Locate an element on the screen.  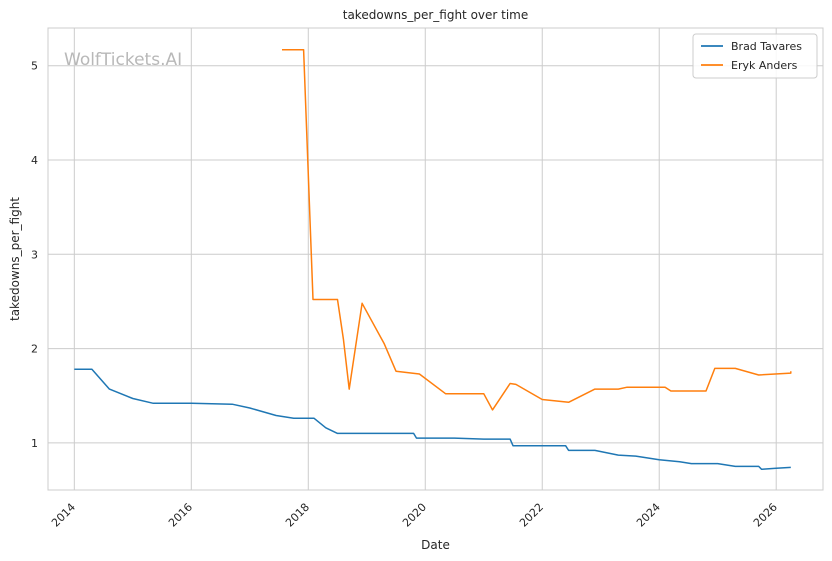
y-tick-label: 4 is located at coordinates (34, 160).